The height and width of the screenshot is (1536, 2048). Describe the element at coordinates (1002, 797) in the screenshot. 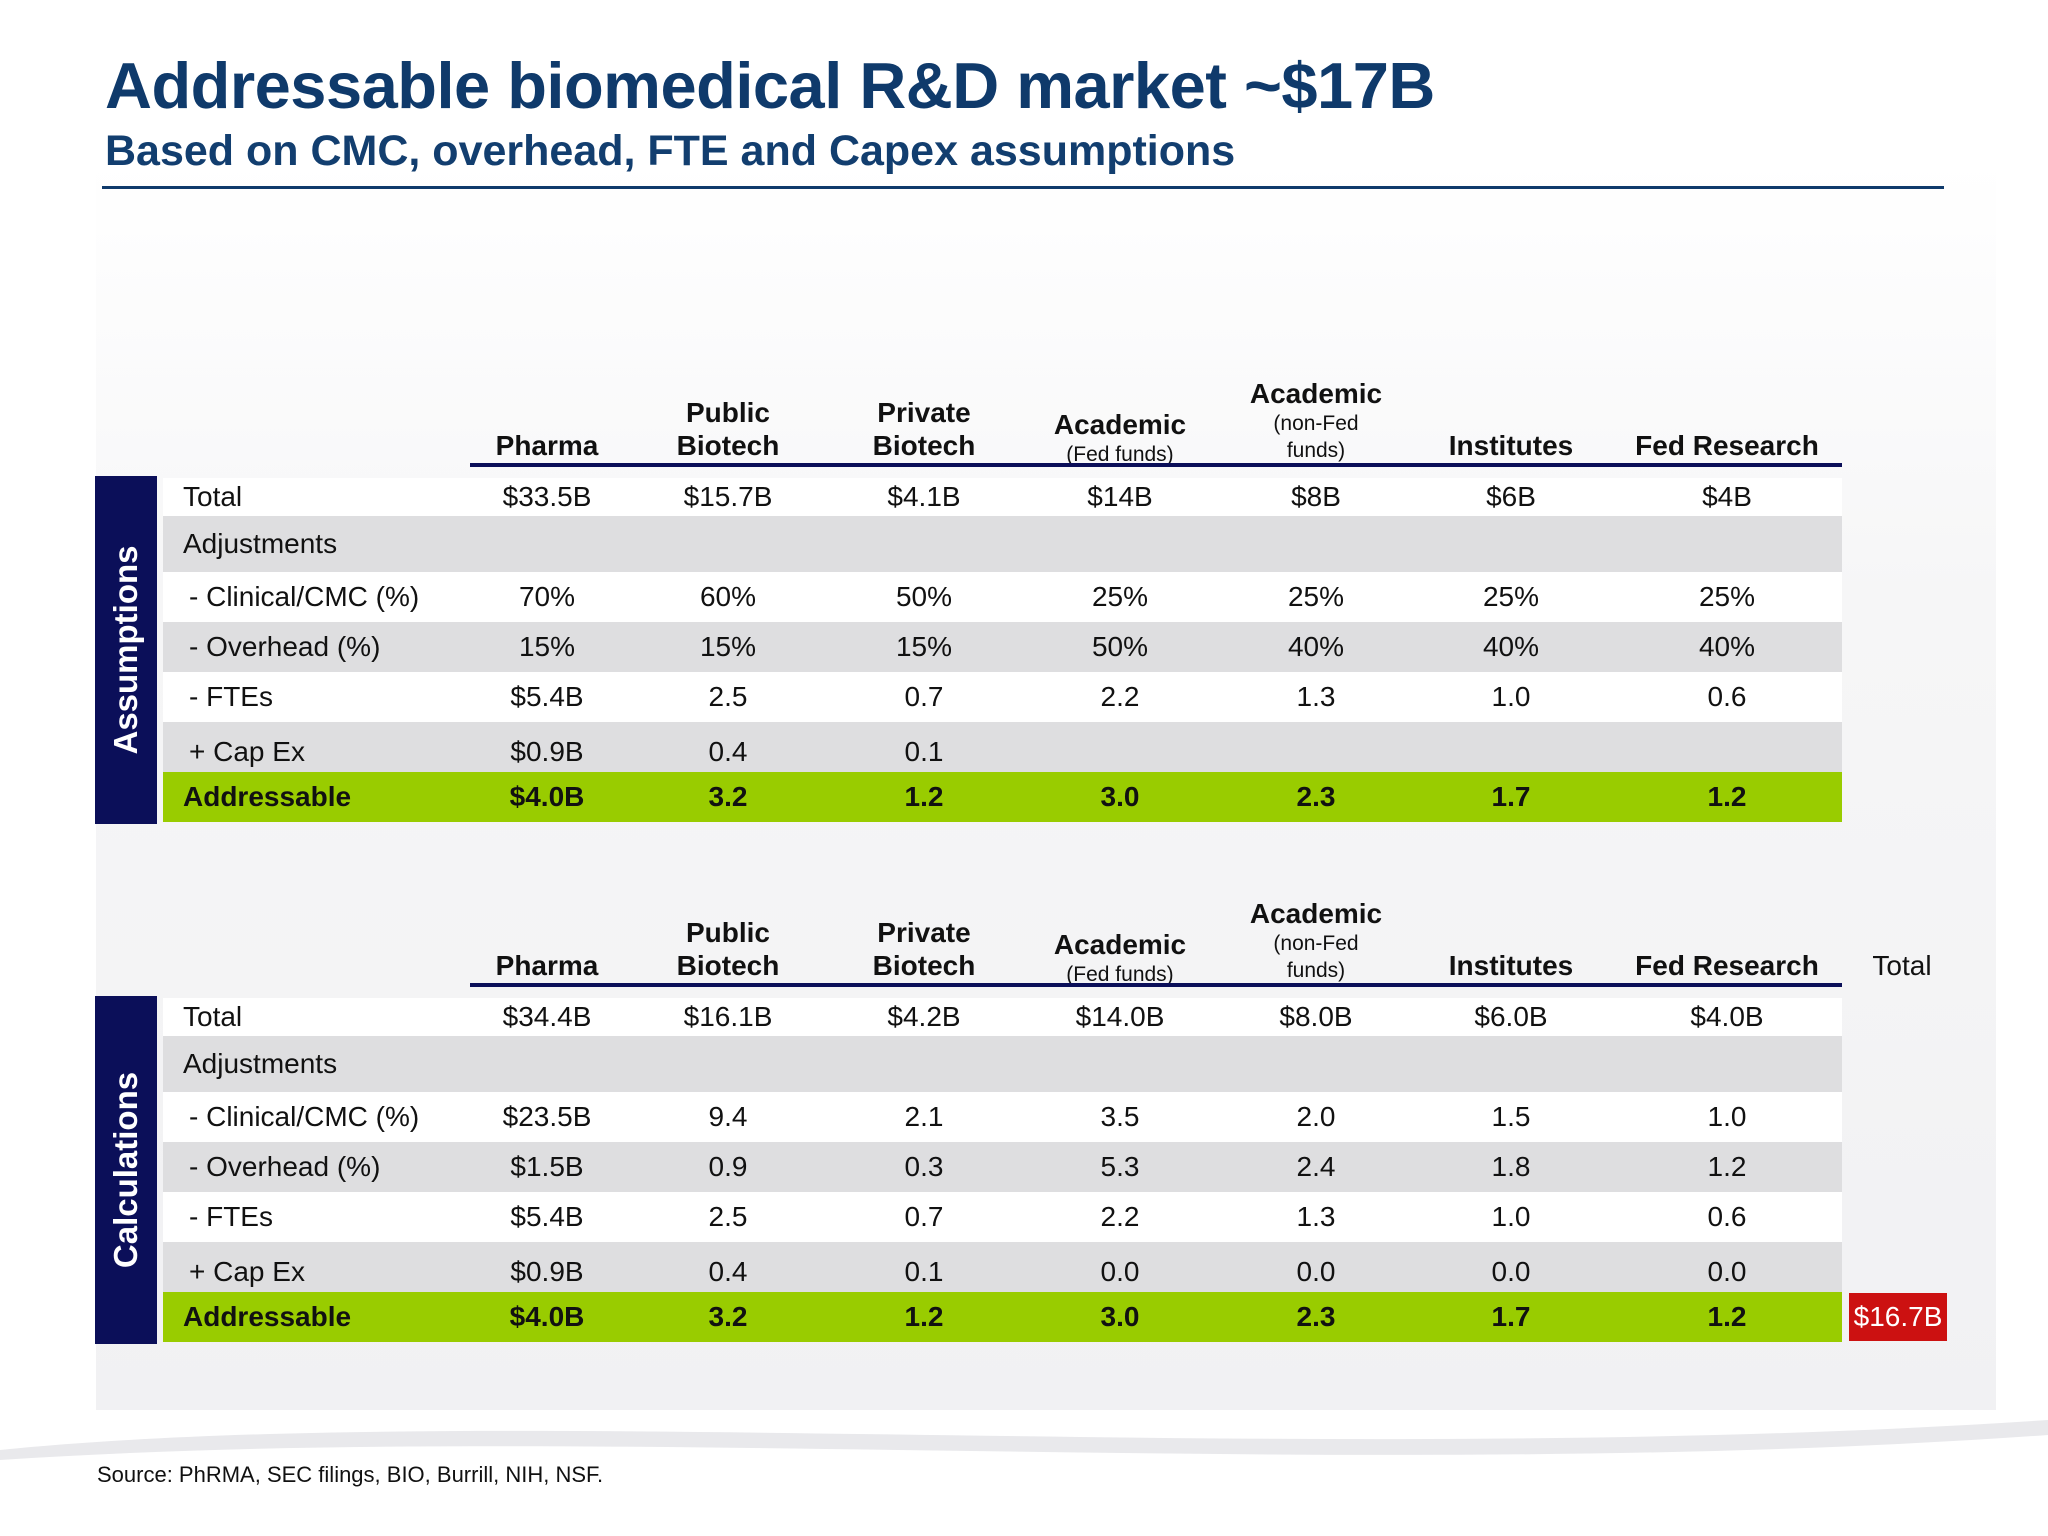

I see `assumptions-row: Addressable $4.0B 3.2 1.2 3.0 2.3 1.7 1.2` at that location.